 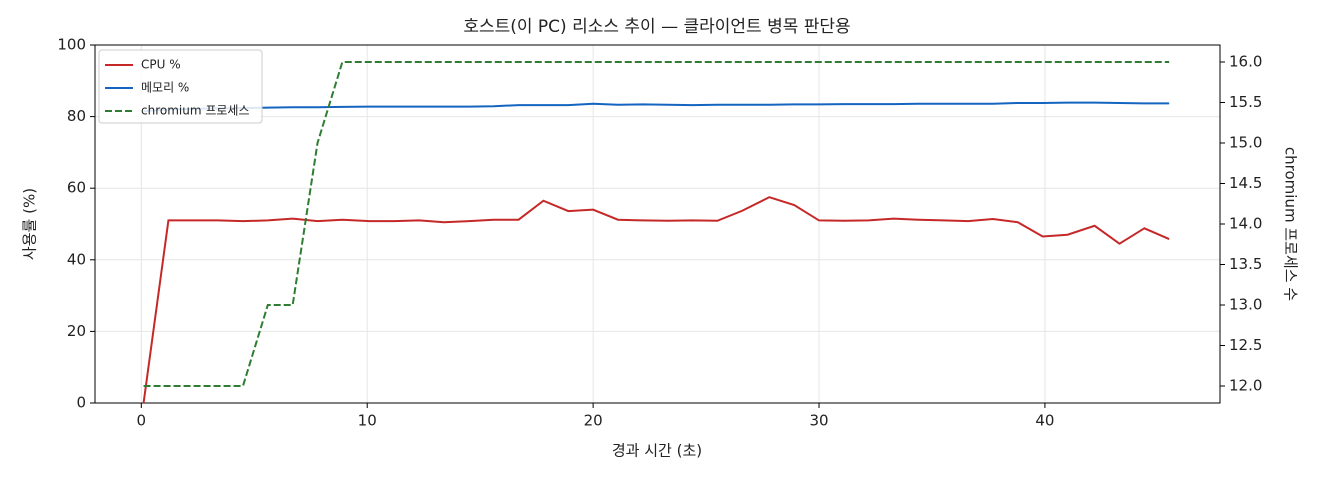 I want to click on y2-tick-label: 13.5, so click(x=1245, y=264).